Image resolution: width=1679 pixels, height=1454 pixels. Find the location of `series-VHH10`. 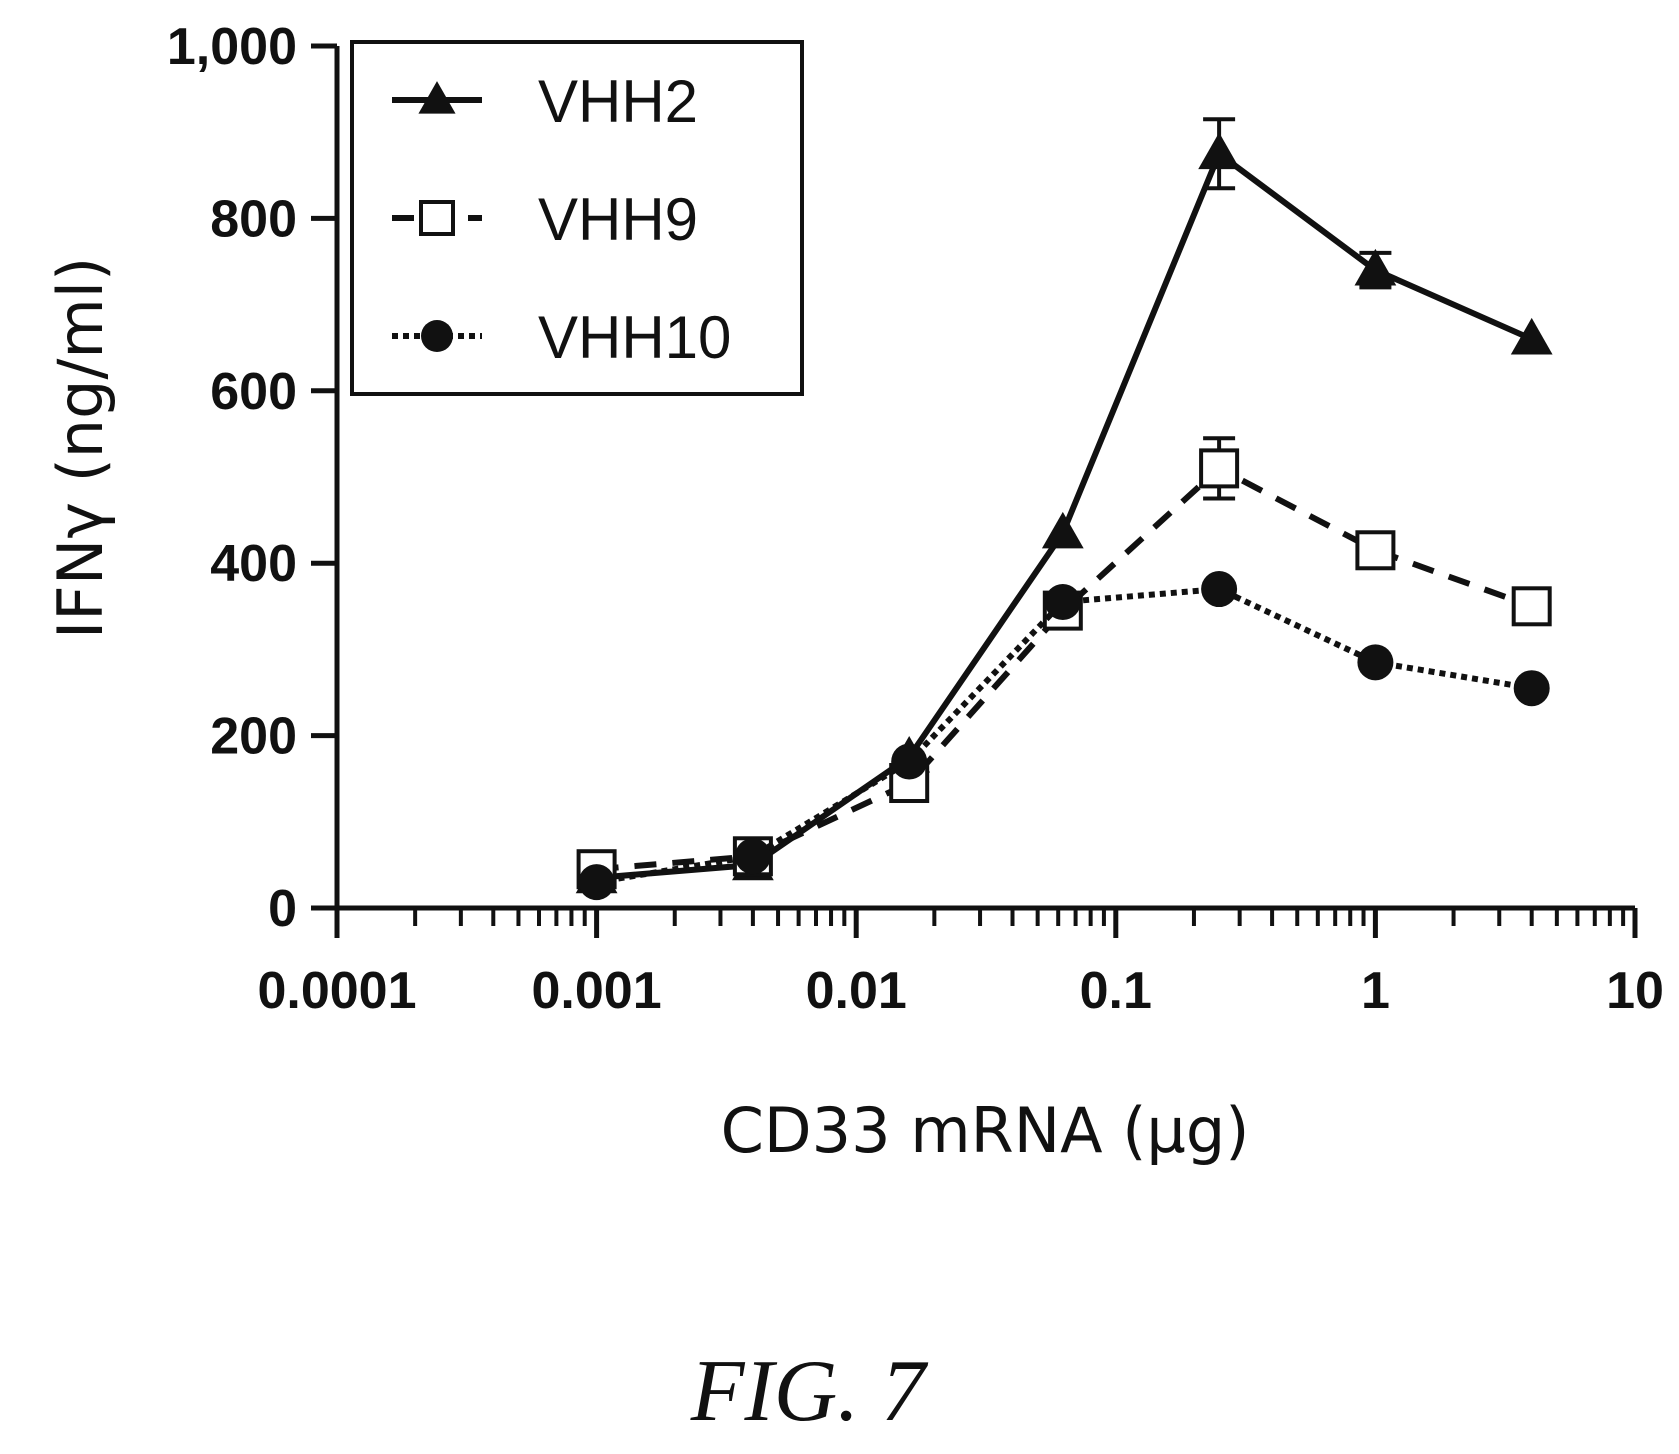

series-VHH10 is located at coordinates (1064, 736).